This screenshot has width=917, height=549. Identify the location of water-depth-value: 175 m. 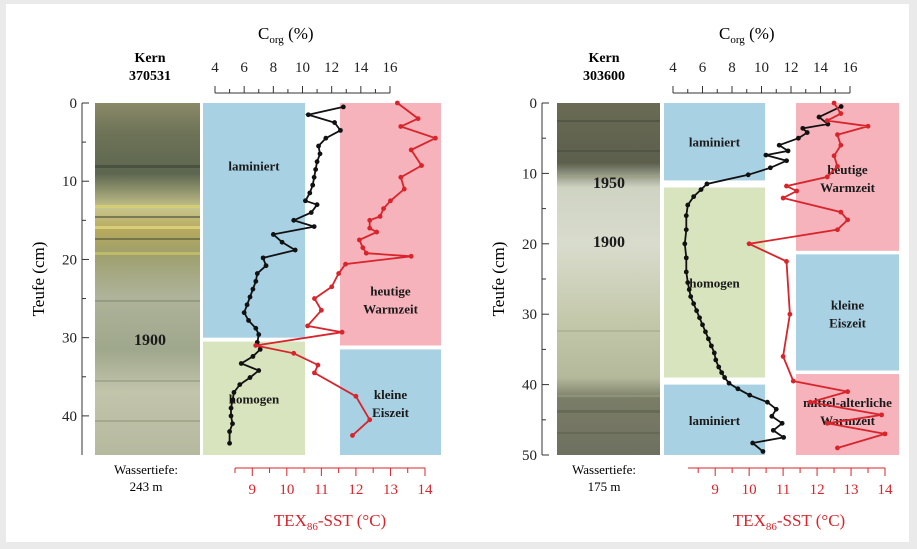
(604, 486).